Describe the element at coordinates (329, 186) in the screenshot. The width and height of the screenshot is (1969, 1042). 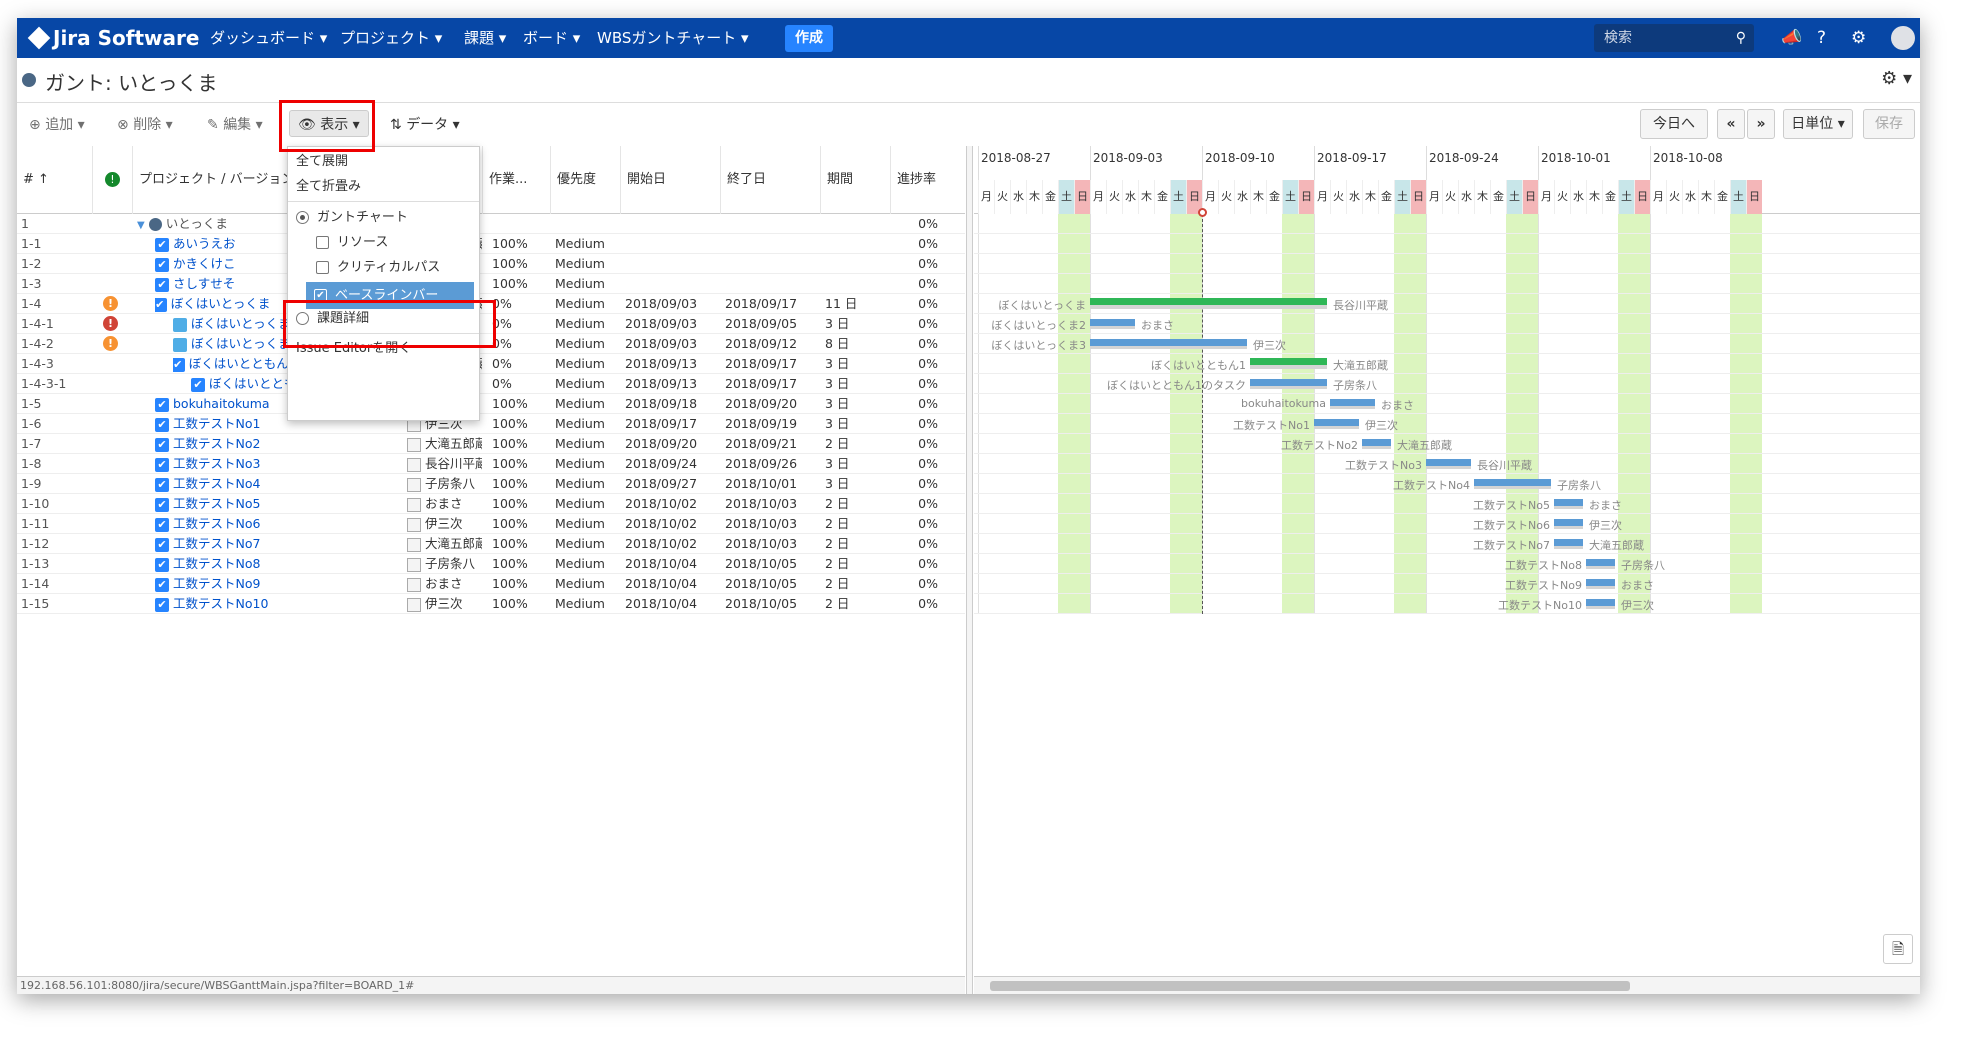
I see `menu-collapse-all: 全て折畳み` at that location.